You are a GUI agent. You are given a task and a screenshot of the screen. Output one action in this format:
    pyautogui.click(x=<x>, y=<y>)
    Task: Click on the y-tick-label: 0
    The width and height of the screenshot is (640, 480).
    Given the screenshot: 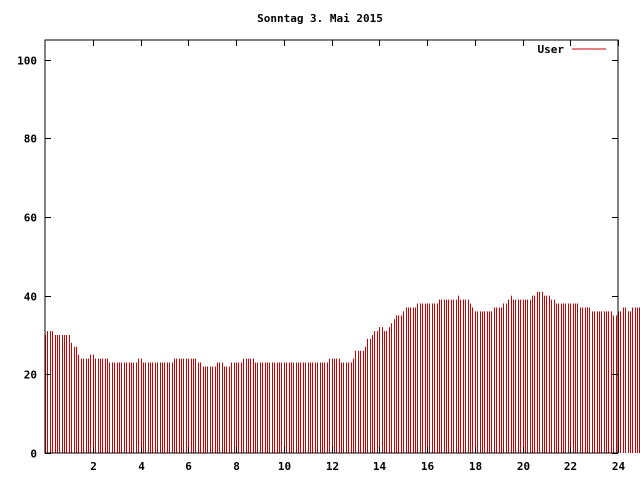 What is the action you would take?
    pyautogui.click(x=33, y=454)
    